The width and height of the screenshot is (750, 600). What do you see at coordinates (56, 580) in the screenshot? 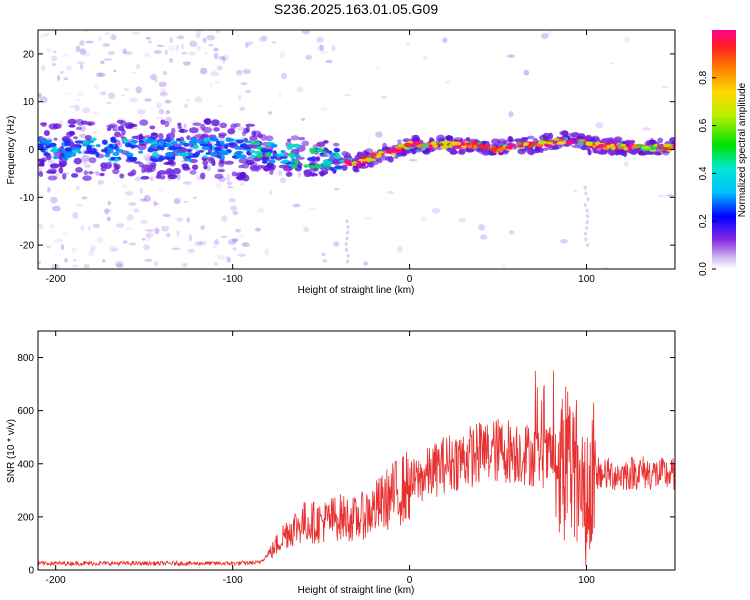
I see `snr-x-tick-label: -200` at bounding box center [56, 580].